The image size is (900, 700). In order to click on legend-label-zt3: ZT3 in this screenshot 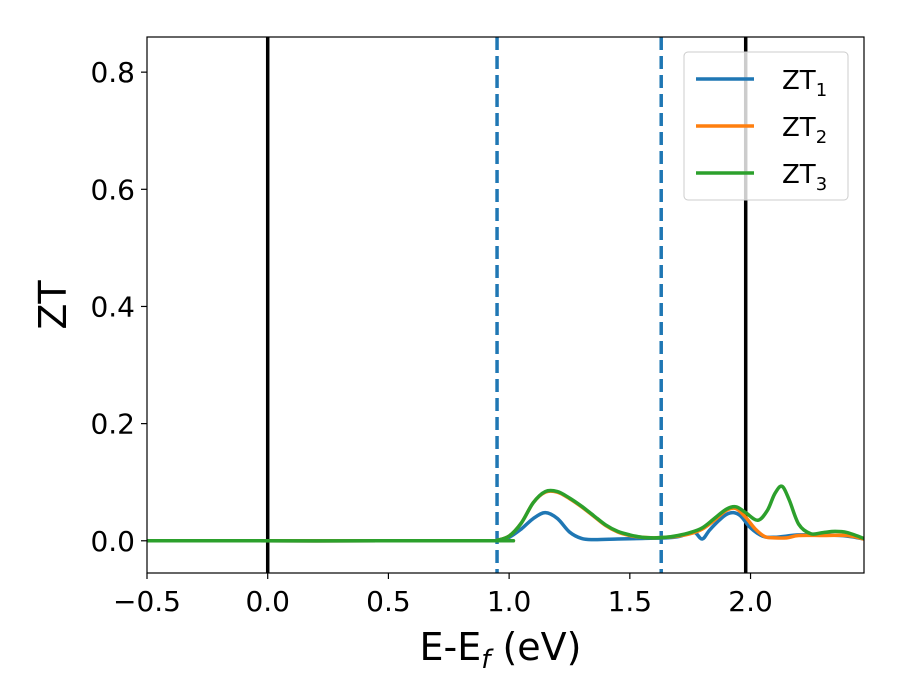, I will do `click(804, 177)`.